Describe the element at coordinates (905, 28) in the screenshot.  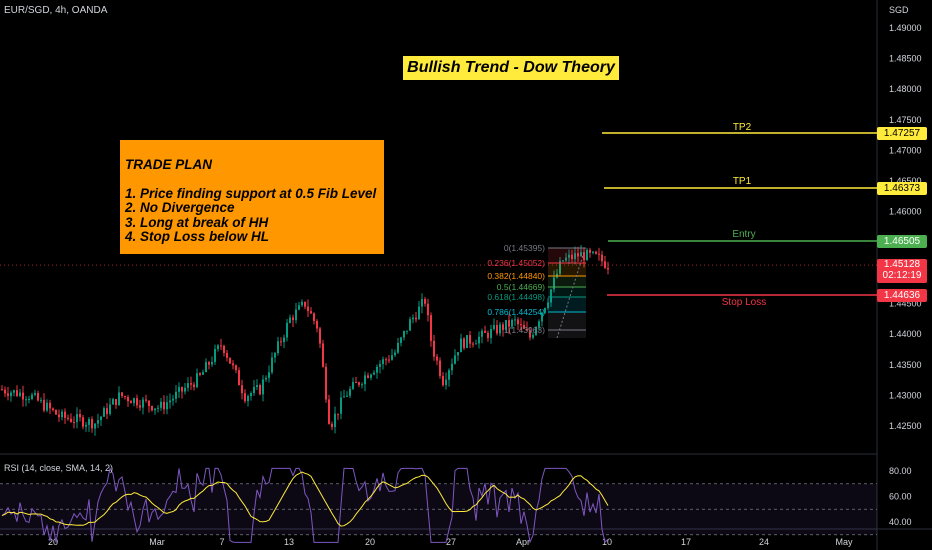
I see `price-axis-tick: 1.49000` at that location.